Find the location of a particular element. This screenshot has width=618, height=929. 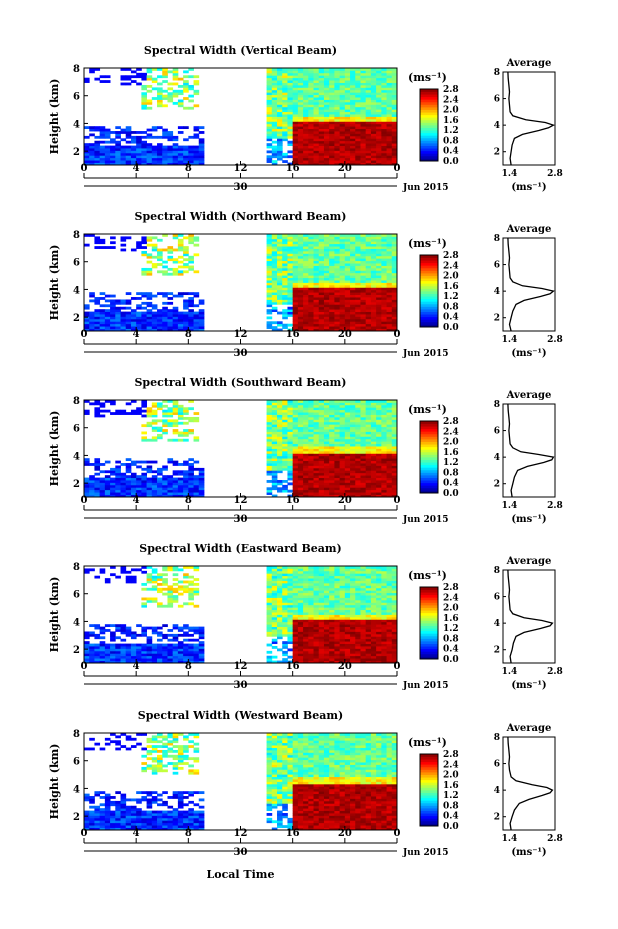

y-axis-label: Height (km) is located at coordinates (54, 283).